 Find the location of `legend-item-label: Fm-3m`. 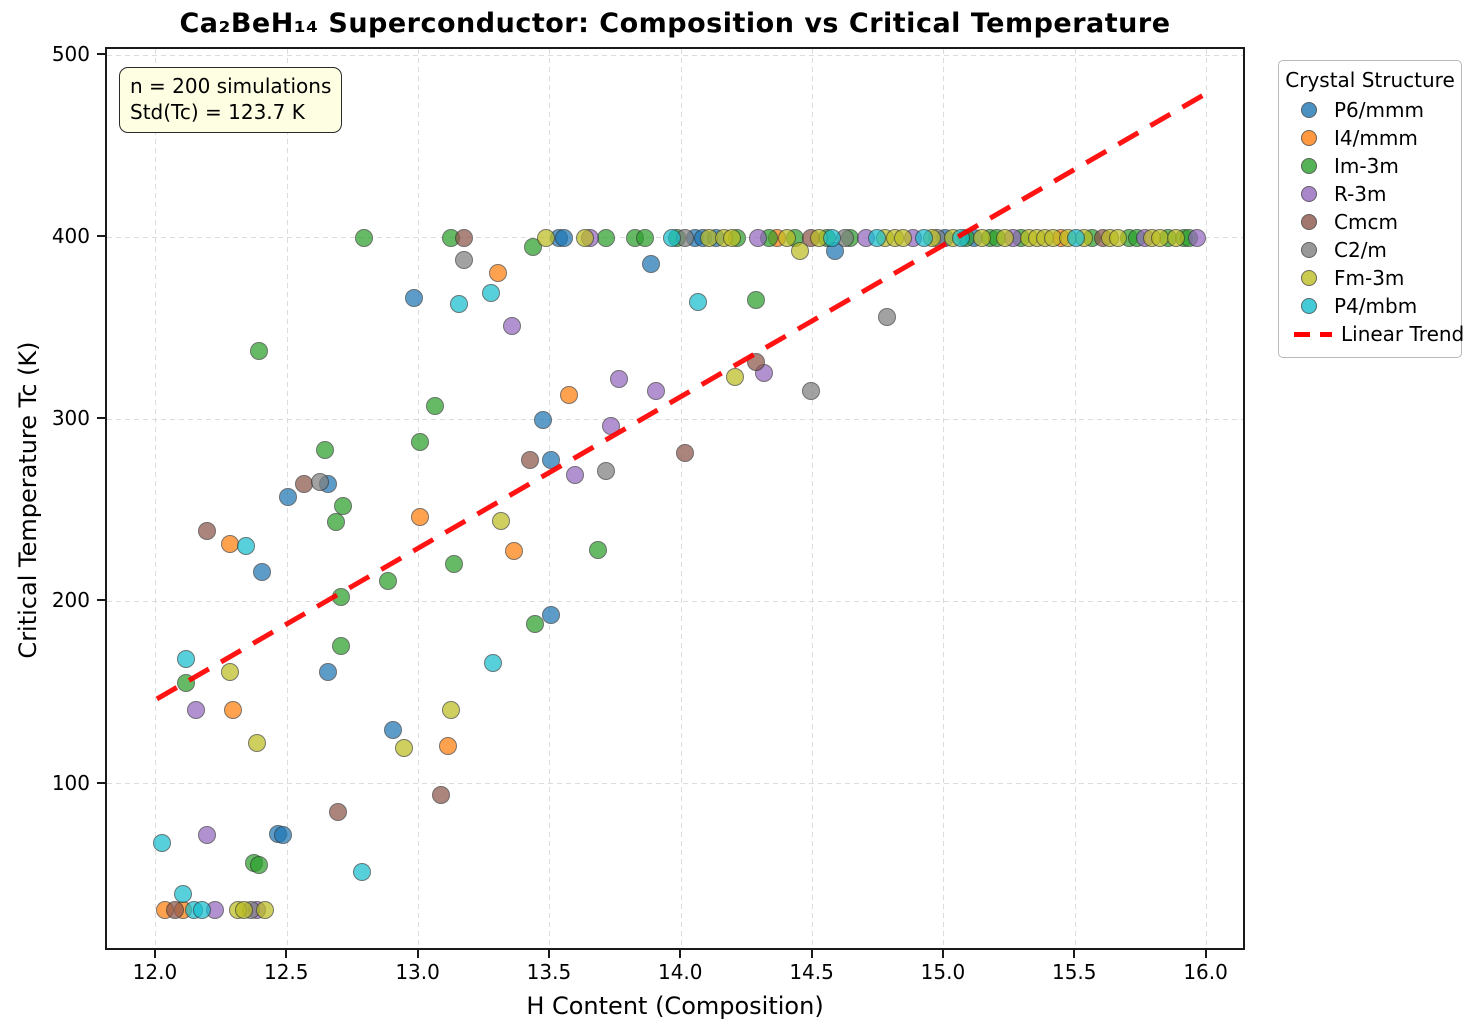

legend-item-label: Fm-3m is located at coordinates (1369, 278).